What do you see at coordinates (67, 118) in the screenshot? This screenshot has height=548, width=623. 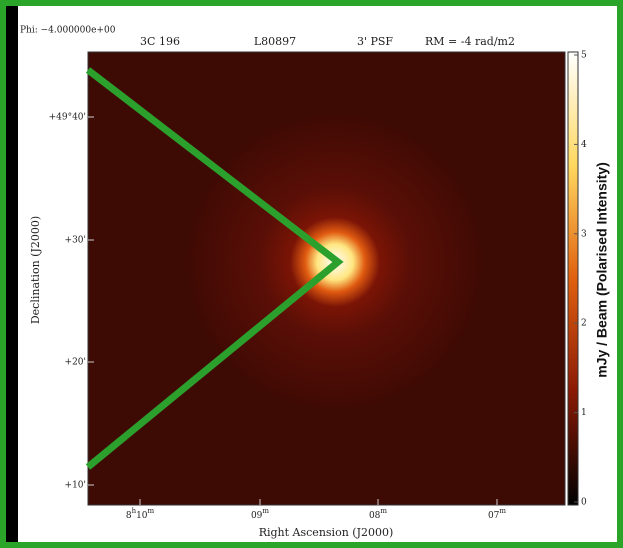 I see `y-tick-label: +49°40'` at bounding box center [67, 118].